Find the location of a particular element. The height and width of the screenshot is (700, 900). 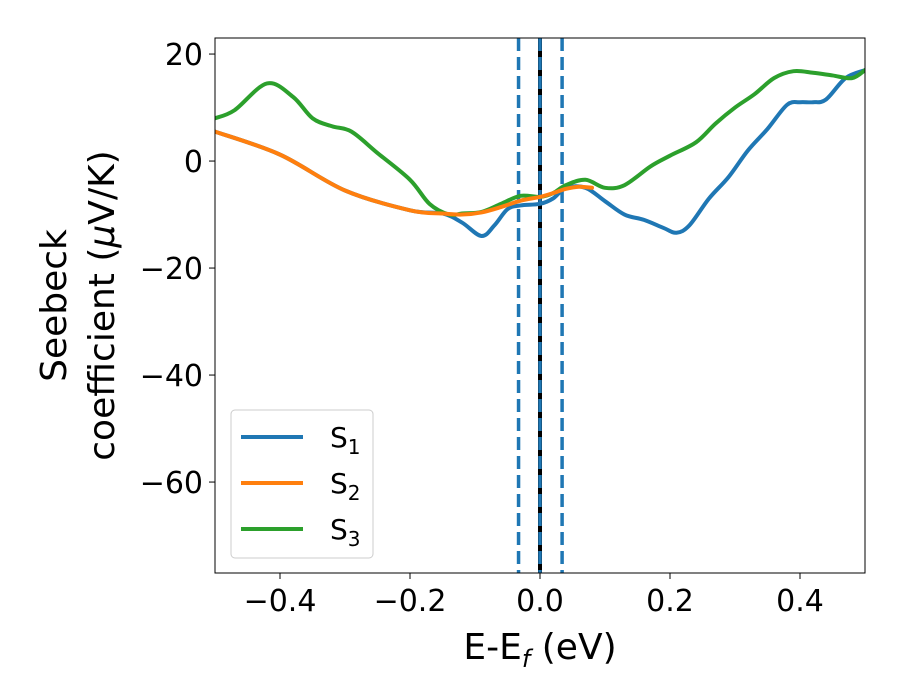

x-tick-label: −0.4 is located at coordinates (280, 601).